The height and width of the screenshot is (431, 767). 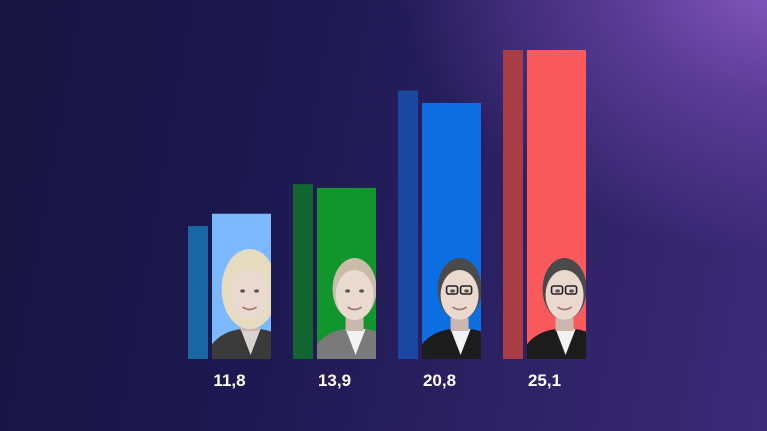 What do you see at coordinates (439, 240) in the screenshot?
I see `bar-group: 20,8` at bounding box center [439, 240].